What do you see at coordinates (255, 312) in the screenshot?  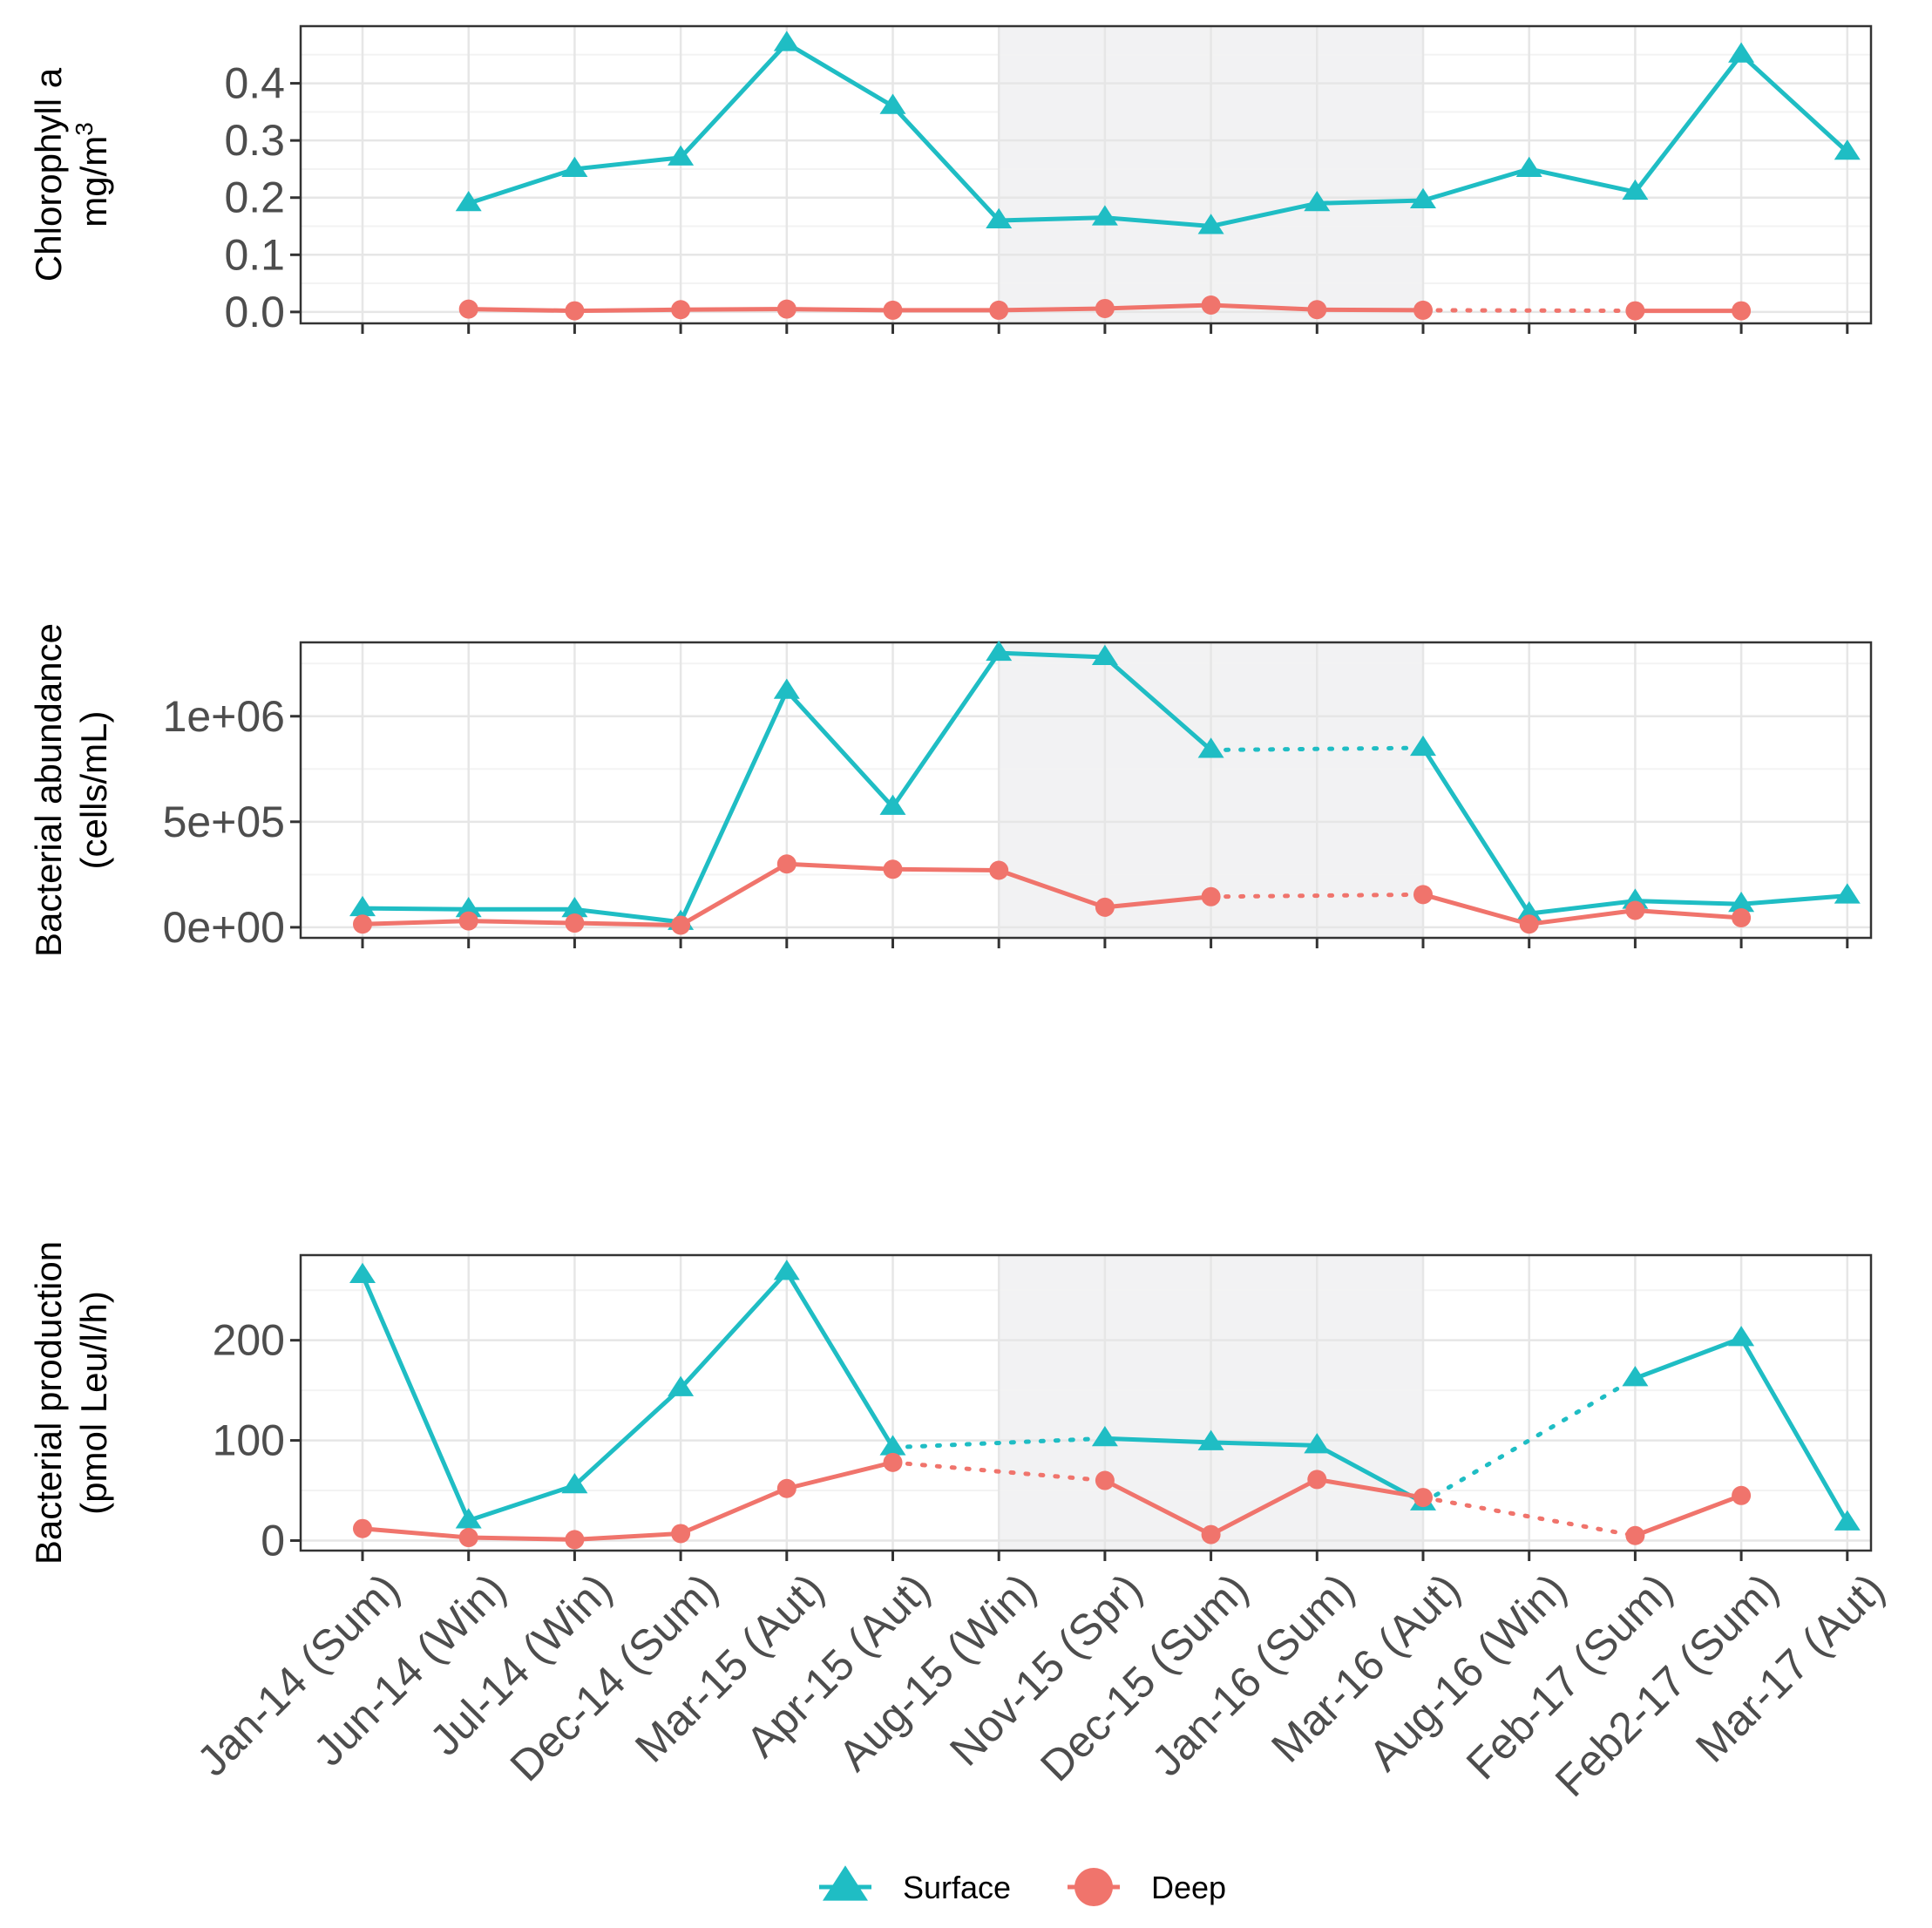 I see `y-tick-label: 0.0` at bounding box center [255, 312].